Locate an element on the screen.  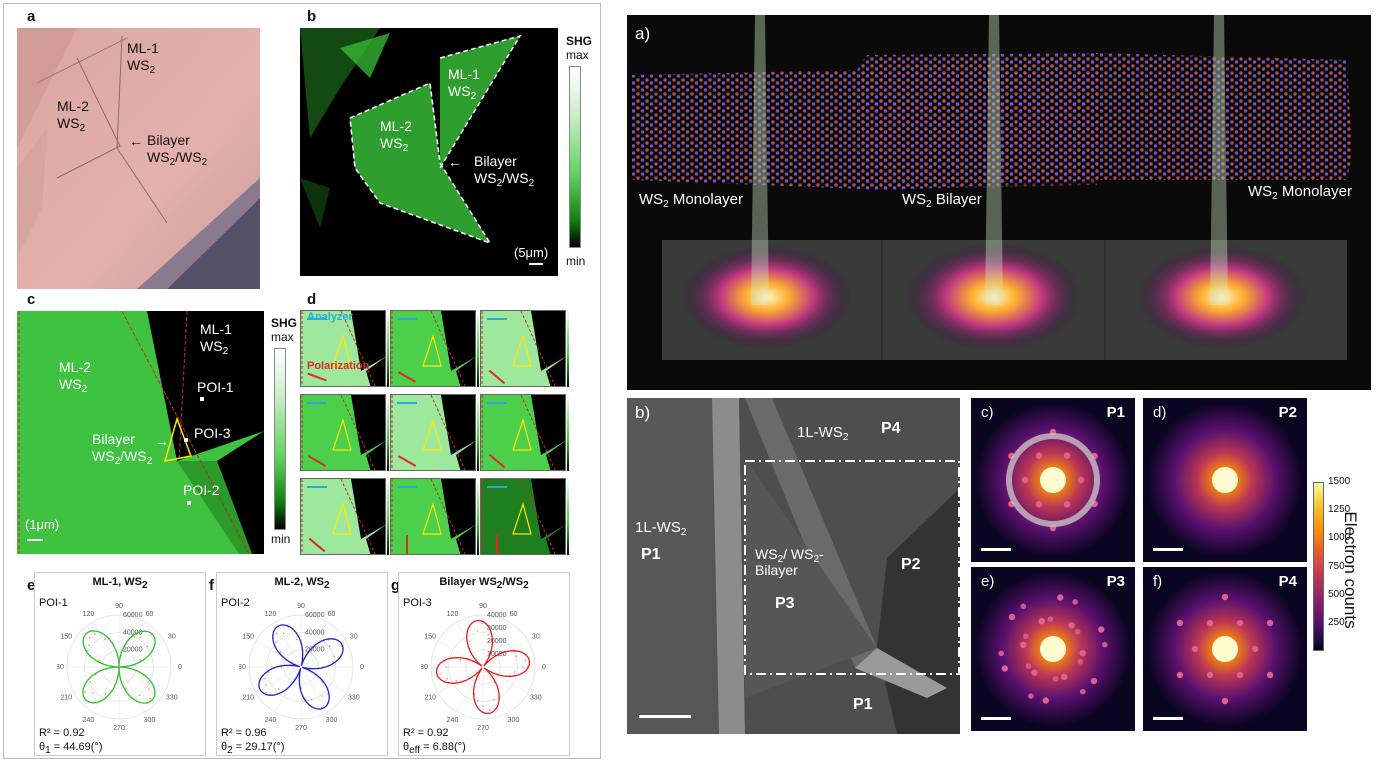
polar-plot-theta: θ2 = 29.17(°) is located at coordinates (253, 748).